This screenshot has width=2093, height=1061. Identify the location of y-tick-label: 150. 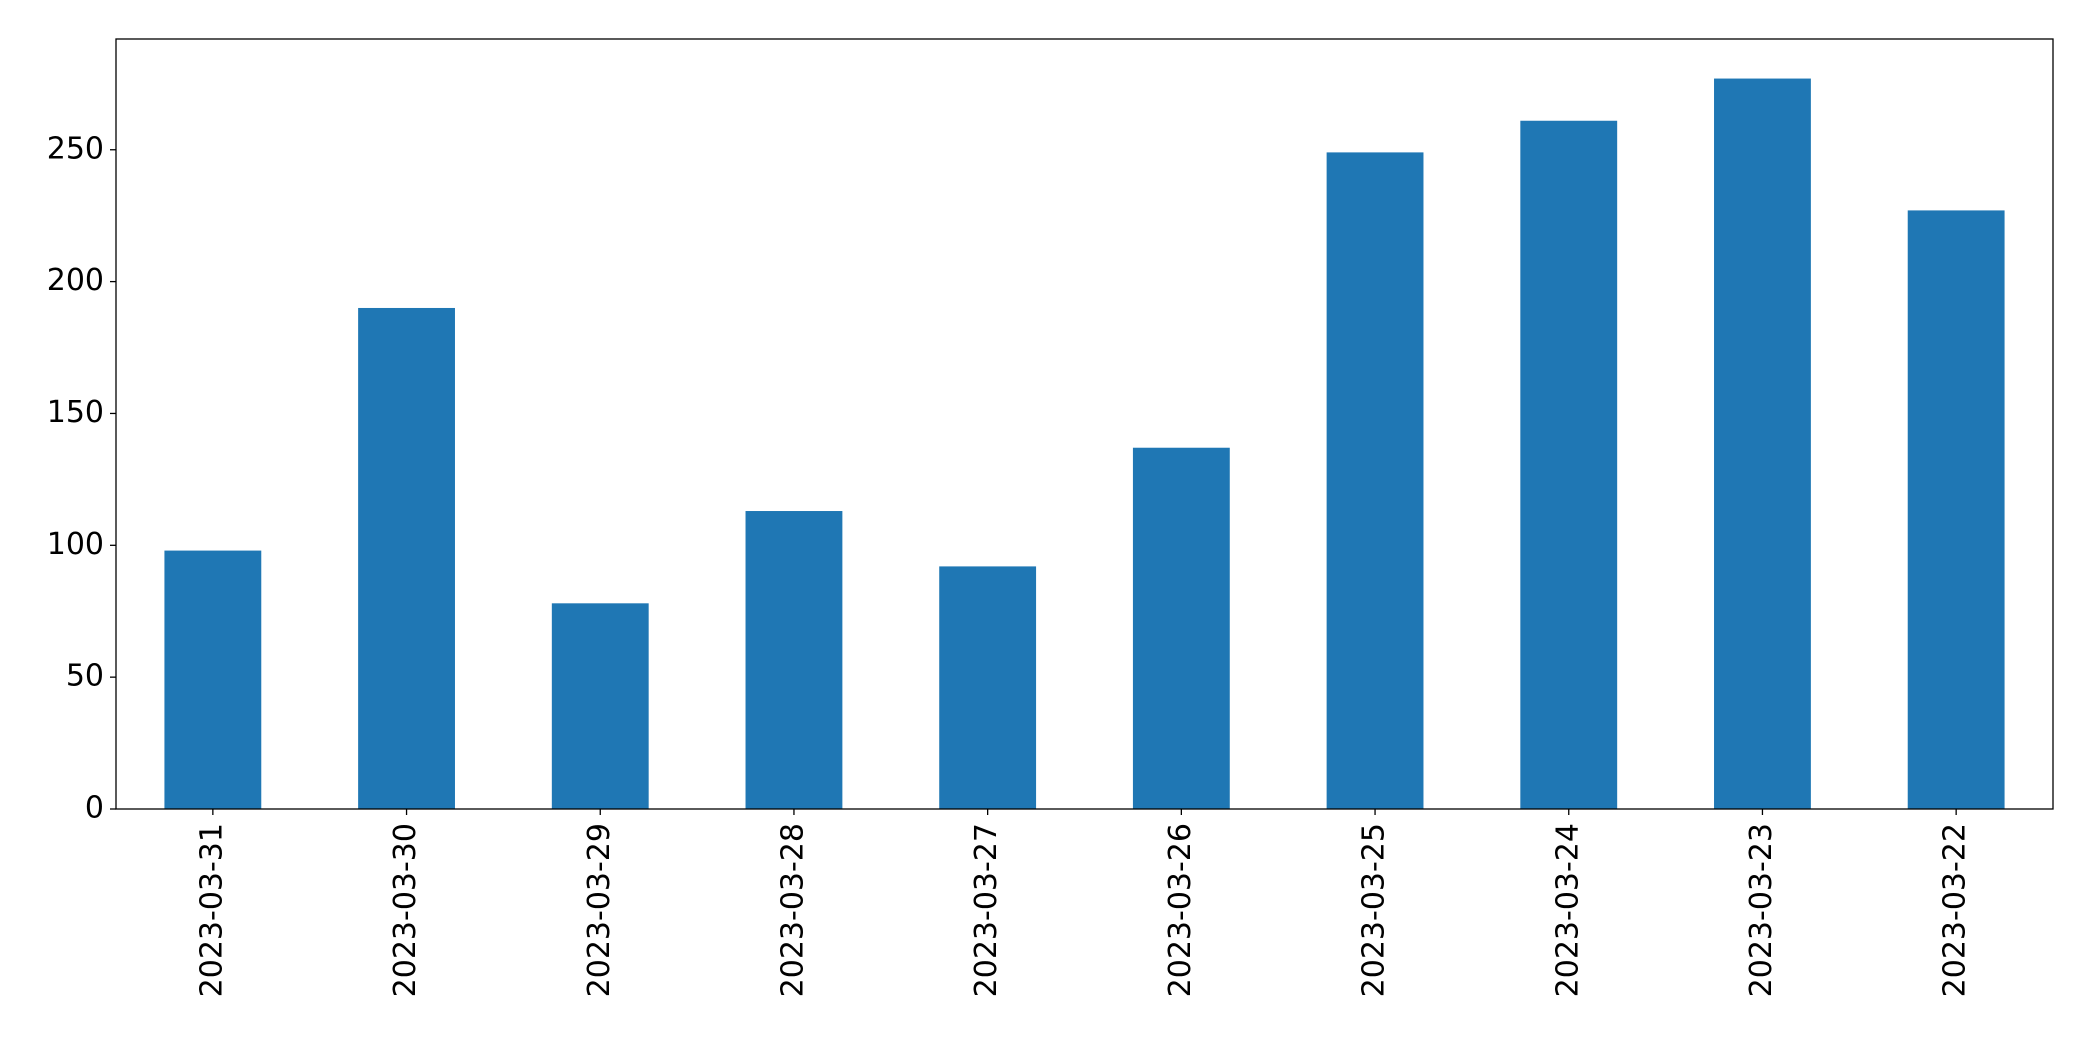
(75, 412).